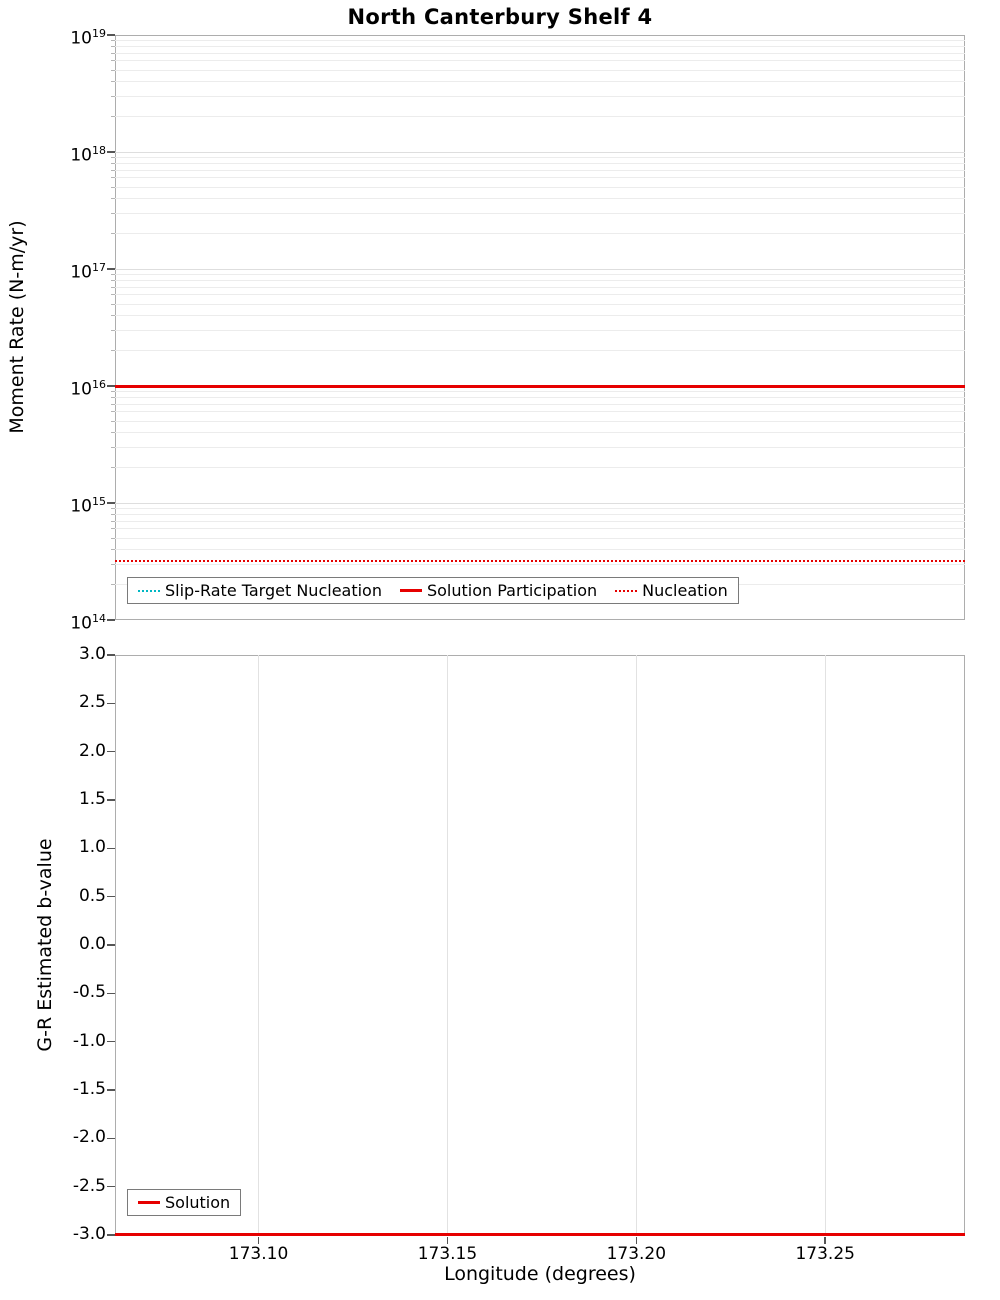  What do you see at coordinates (540, 1234) in the screenshot?
I see `series-line-solution` at bounding box center [540, 1234].